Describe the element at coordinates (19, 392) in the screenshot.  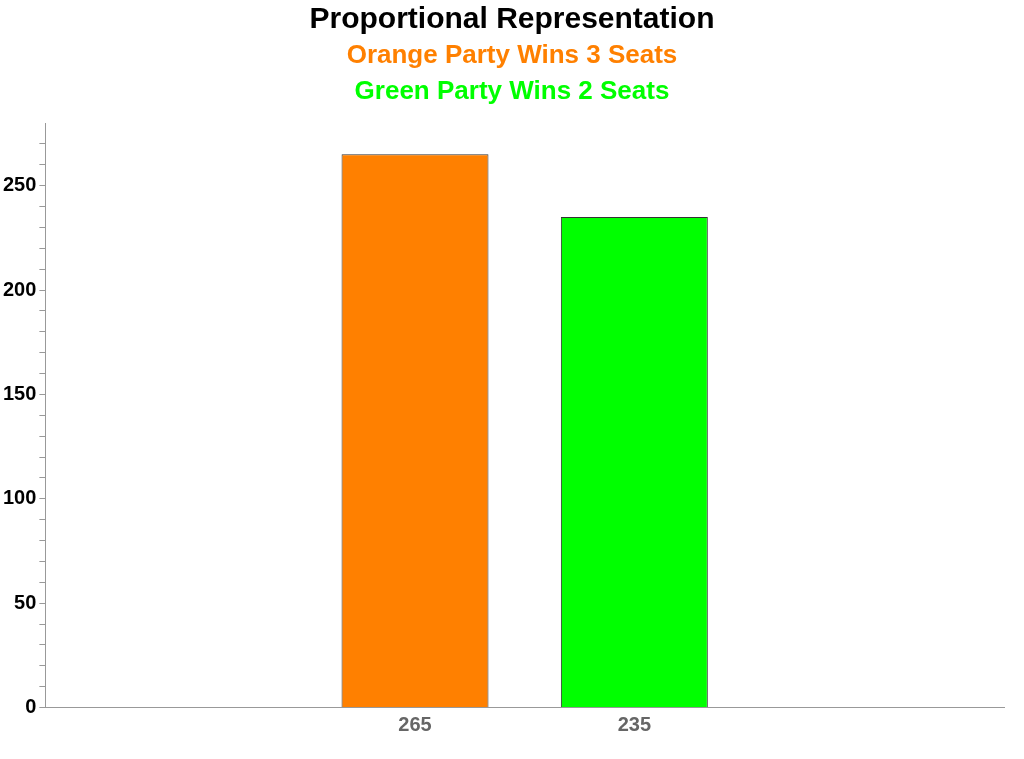
I see `y-tick-label: 150` at that location.